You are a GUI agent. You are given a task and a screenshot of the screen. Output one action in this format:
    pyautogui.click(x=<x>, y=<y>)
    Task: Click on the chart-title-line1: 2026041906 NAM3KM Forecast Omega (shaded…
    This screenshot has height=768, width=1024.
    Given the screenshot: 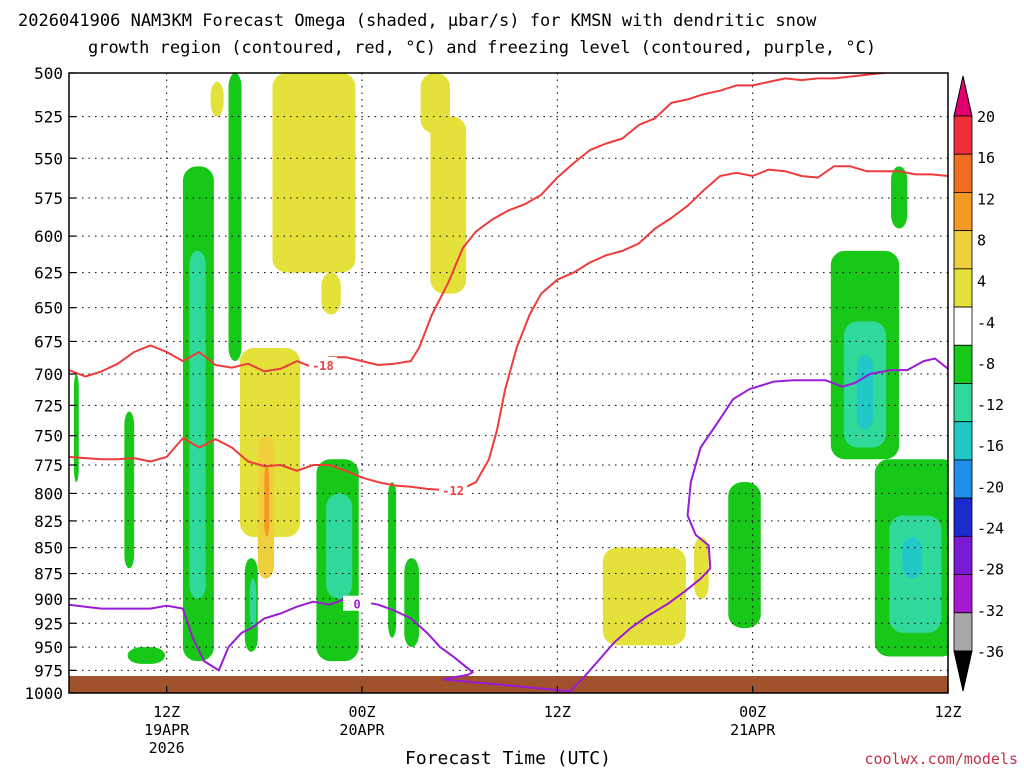 What is the action you would take?
    pyautogui.click(x=417, y=21)
    